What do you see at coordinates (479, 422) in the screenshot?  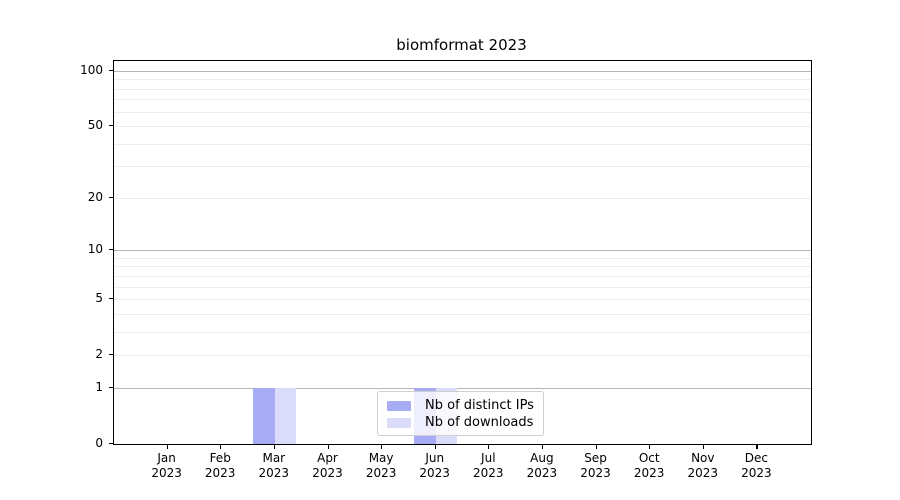 I see `legend-label-downloads: Nb of downloads` at bounding box center [479, 422].